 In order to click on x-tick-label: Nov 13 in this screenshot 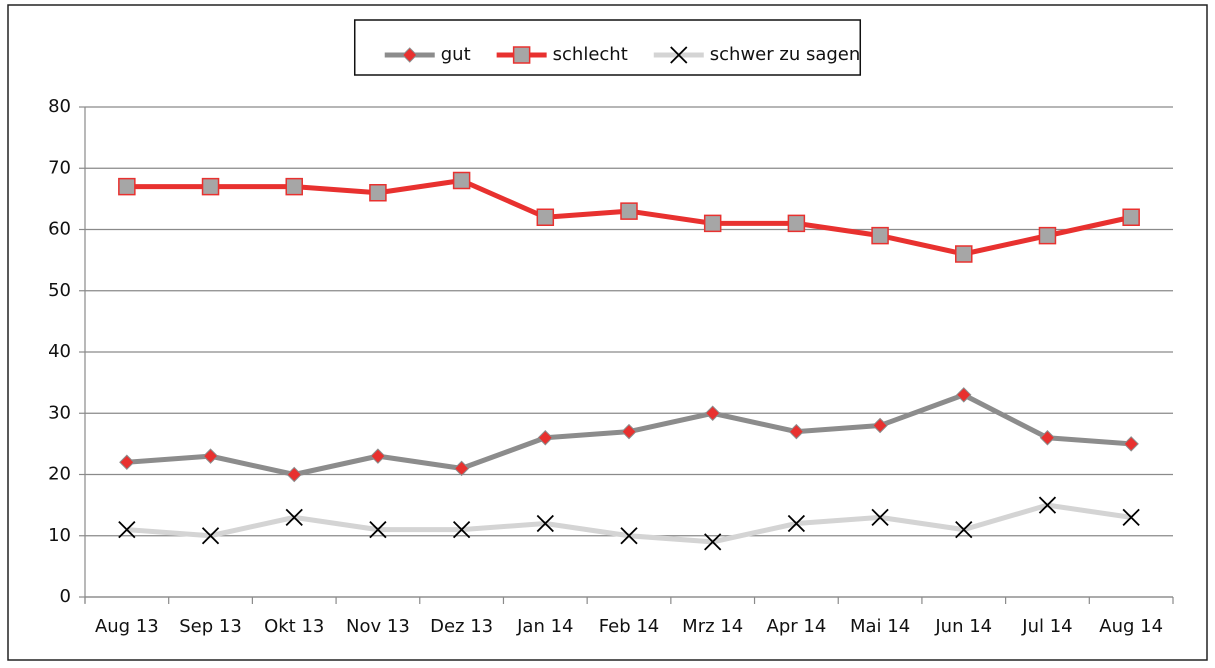, I will do `click(378, 626)`.